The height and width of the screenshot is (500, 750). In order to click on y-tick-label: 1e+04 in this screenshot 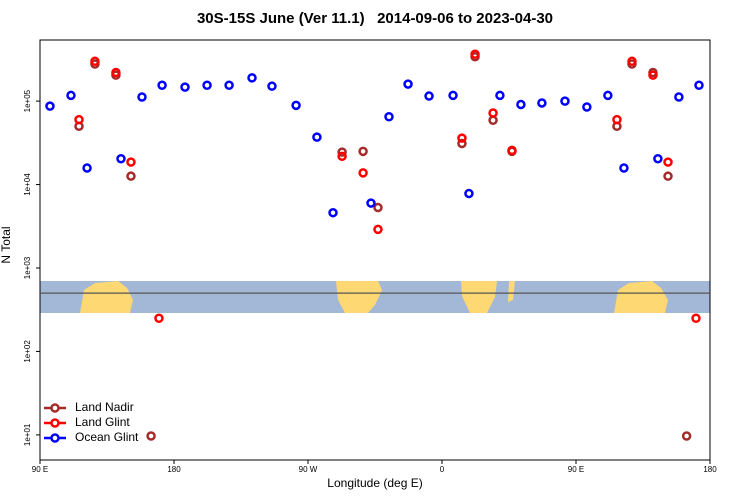, I will do `click(27, 184)`.